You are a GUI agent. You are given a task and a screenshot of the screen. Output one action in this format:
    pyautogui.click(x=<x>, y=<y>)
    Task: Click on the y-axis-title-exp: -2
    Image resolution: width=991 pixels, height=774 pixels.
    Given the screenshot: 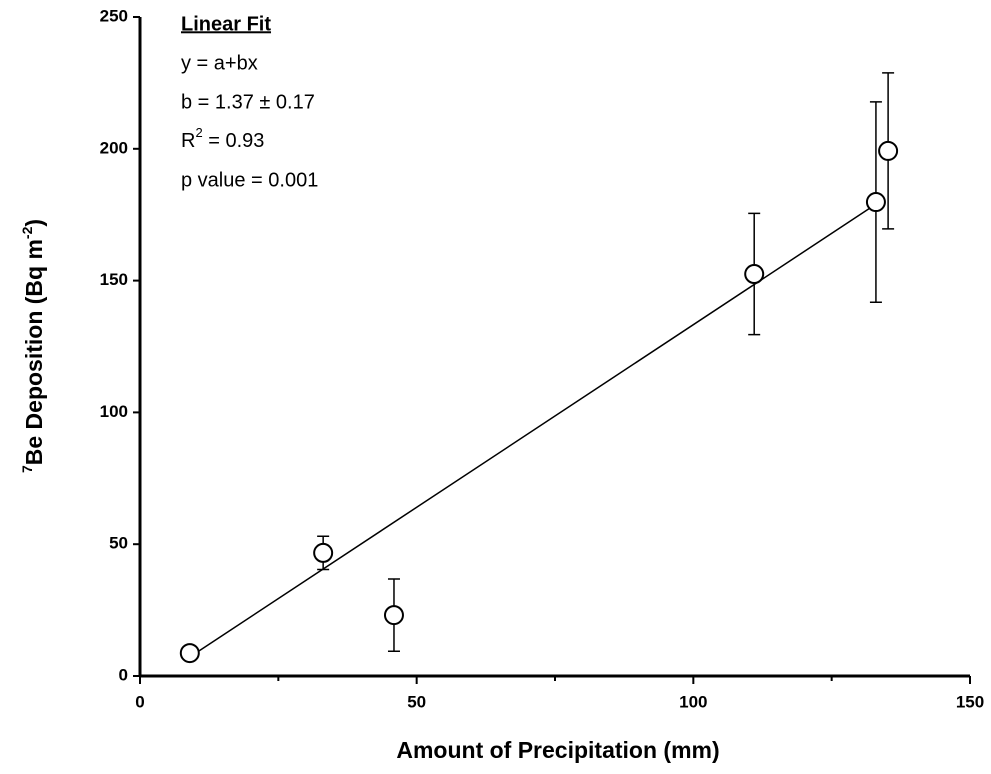 What is the action you would take?
    pyautogui.click(x=27, y=232)
    